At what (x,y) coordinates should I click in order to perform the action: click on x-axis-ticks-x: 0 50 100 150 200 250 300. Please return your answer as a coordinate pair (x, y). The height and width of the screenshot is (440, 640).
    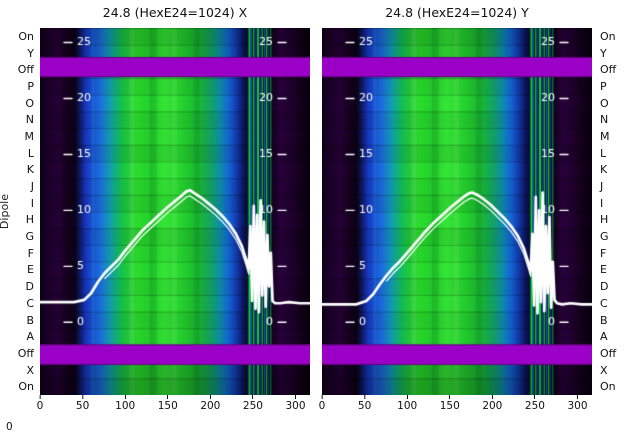
    Looking at the image, I should click on (178, 406).